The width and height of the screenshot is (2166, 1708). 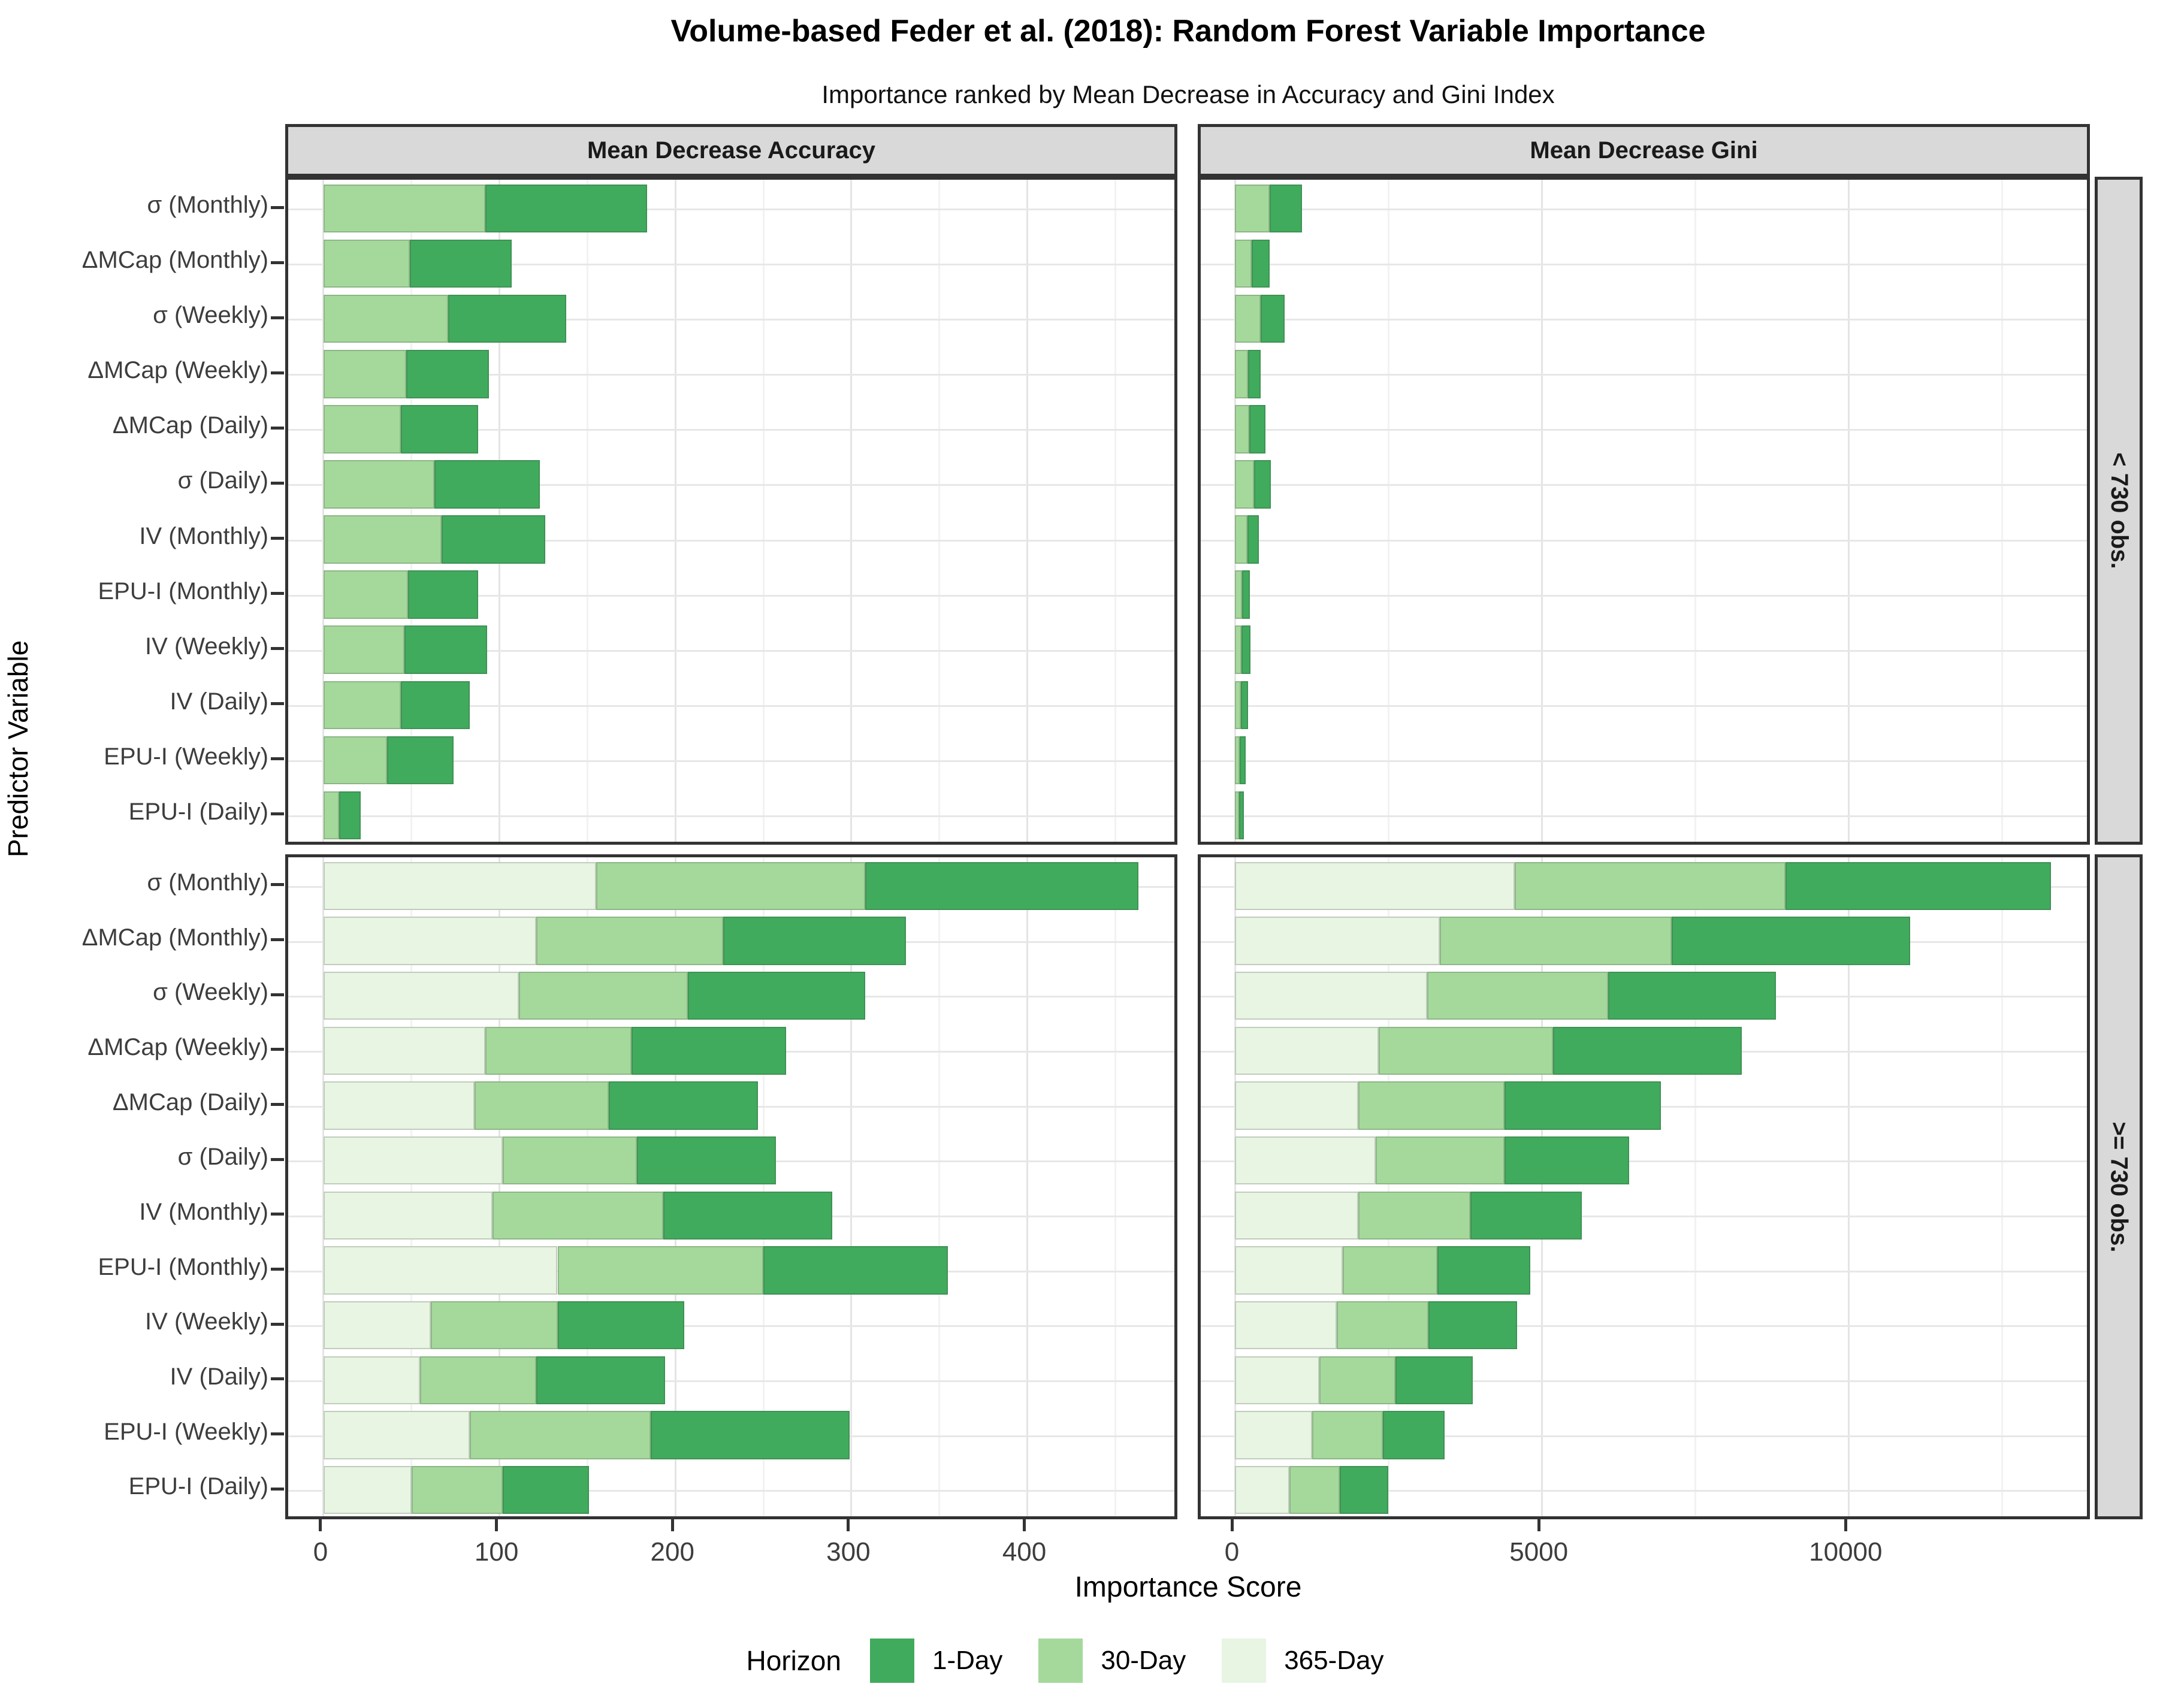 What do you see at coordinates (206, 1321) in the screenshot?
I see `y-tick-label: IV (Weekly)` at bounding box center [206, 1321].